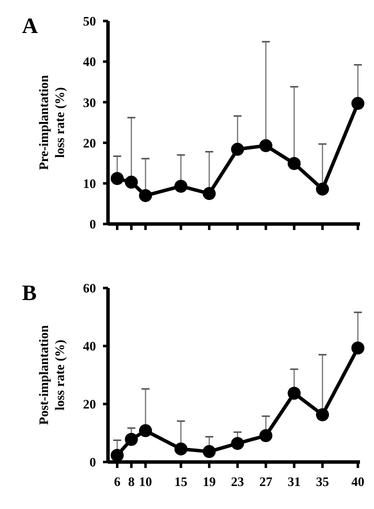 This screenshot has height=509, width=374. I want to click on x-tick-label: 8, so click(132, 481).